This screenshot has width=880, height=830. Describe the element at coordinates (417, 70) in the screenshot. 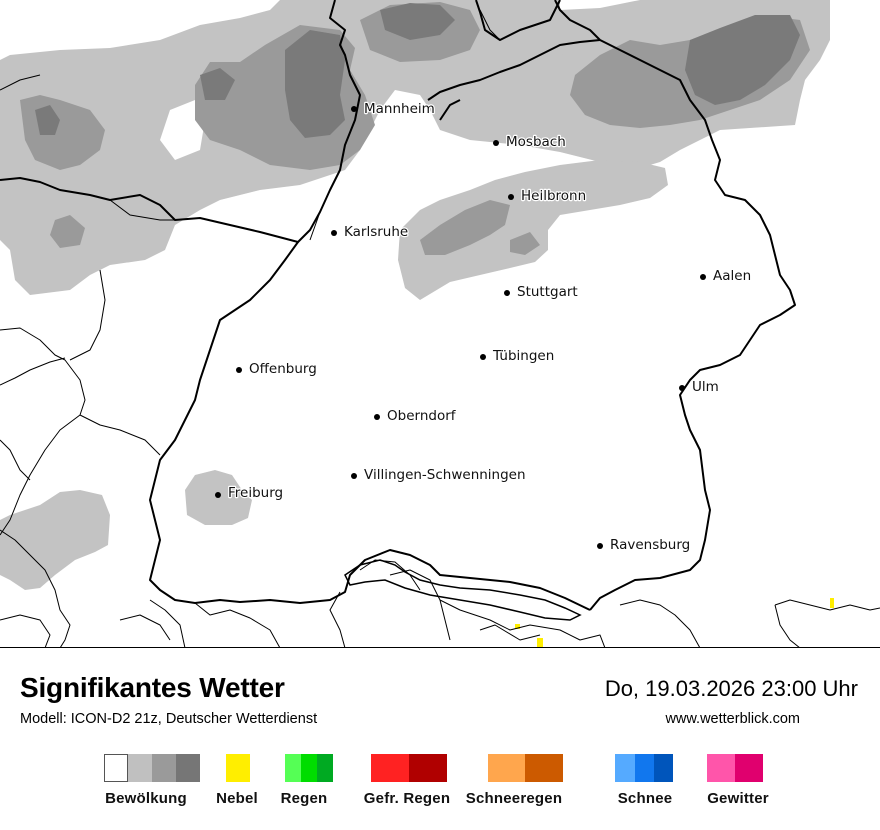

I see `cloud-cover-dark` at that location.